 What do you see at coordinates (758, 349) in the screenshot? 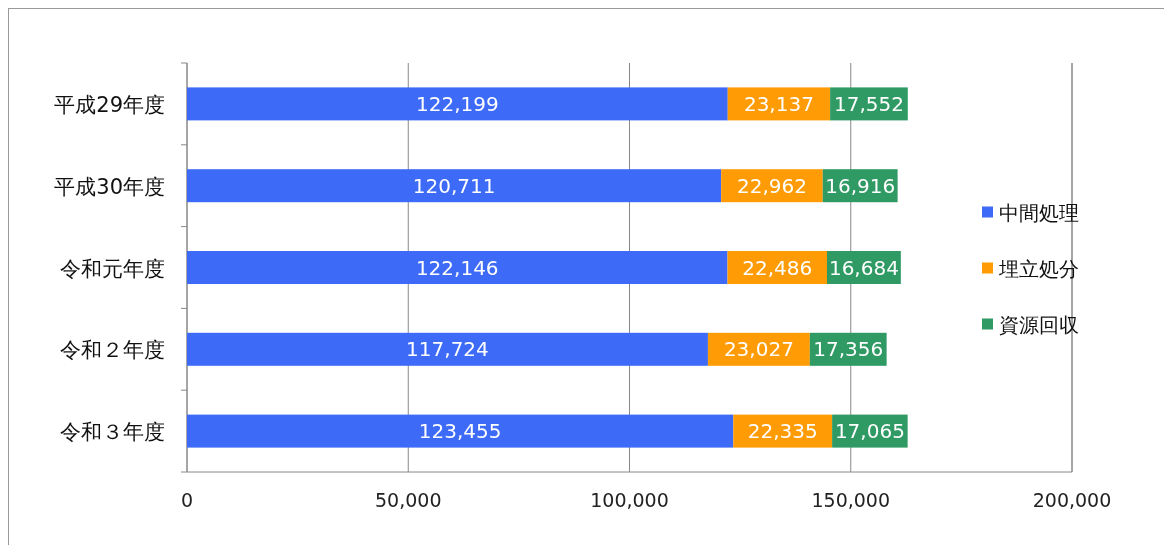
I see `data-label: 23,027` at bounding box center [758, 349].